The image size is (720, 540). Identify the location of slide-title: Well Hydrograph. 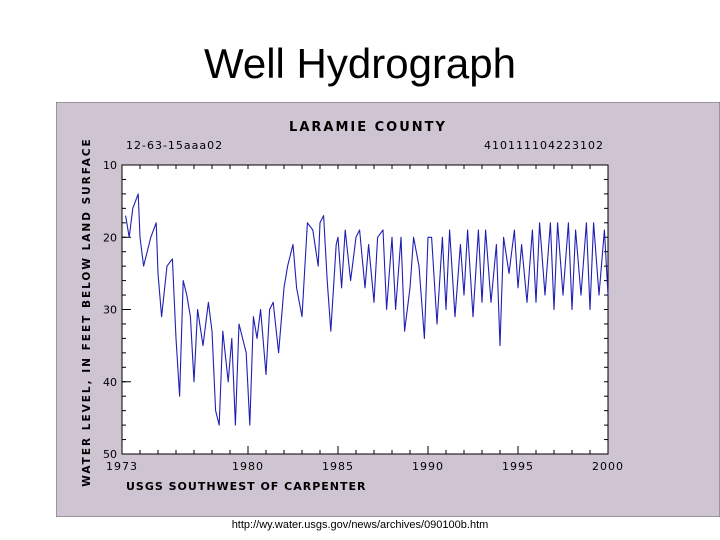
(360, 63).